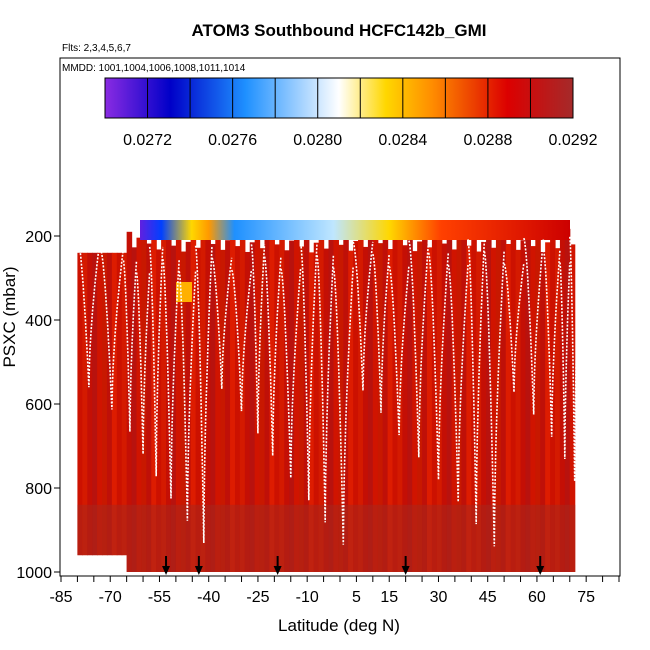 Image resolution: width=650 pixels, height=650 pixels. What do you see at coordinates (402, 140) in the screenshot?
I see `colorbar-tick-label: 0.0284` at bounding box center [402, 140].